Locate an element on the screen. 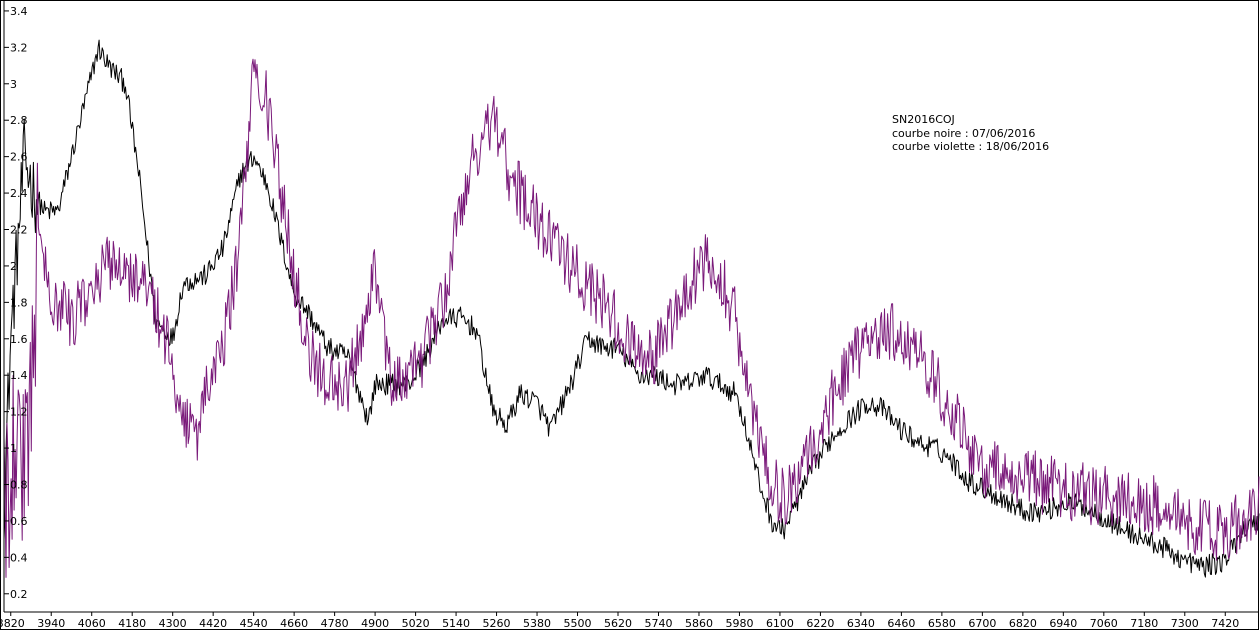 Image resolution: width=1260 pixels, height=631 pixels. legend-entry-violet: courbe violette : 18/06/2016 is located at coordinates (970, 146).